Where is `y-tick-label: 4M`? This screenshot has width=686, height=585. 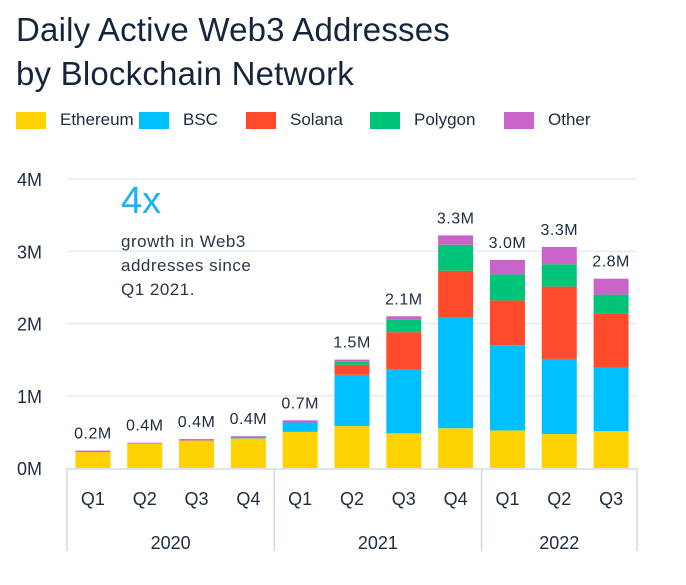
y-tick-label: 4M is located at coordinates (29, 180).